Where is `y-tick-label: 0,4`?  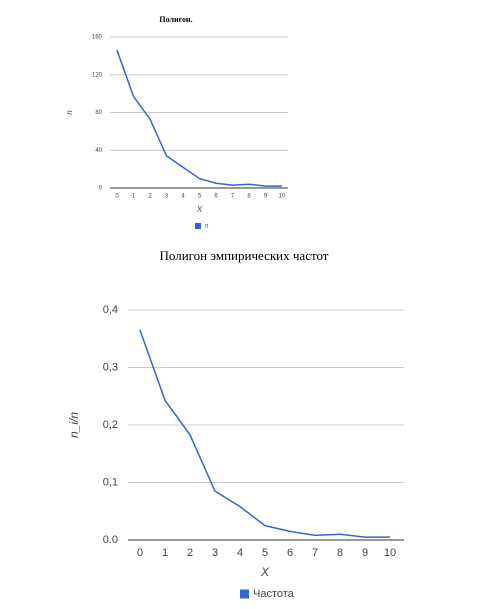 y-tick-label: 0,4 is located at coordinates (110, 310).